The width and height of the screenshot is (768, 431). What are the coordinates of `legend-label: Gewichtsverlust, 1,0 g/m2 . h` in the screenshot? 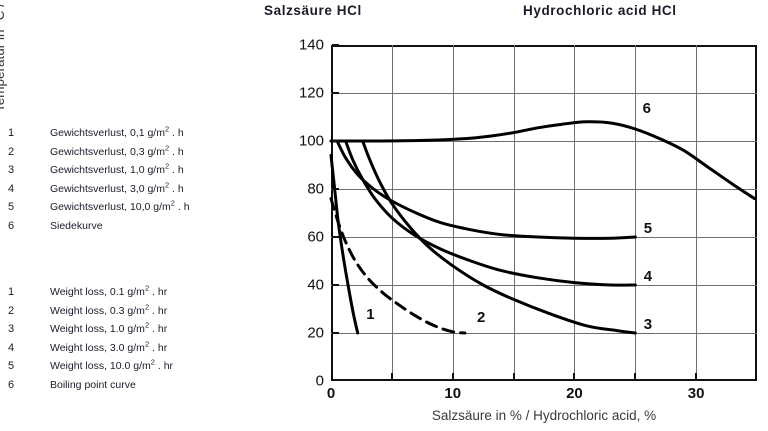 It's located at (117, 169).